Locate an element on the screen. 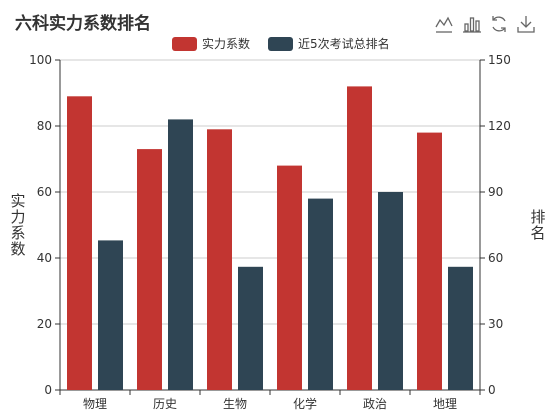 The image size is (550, 420). y-left-tick-label: 20 is located at coordinates (44, 324).